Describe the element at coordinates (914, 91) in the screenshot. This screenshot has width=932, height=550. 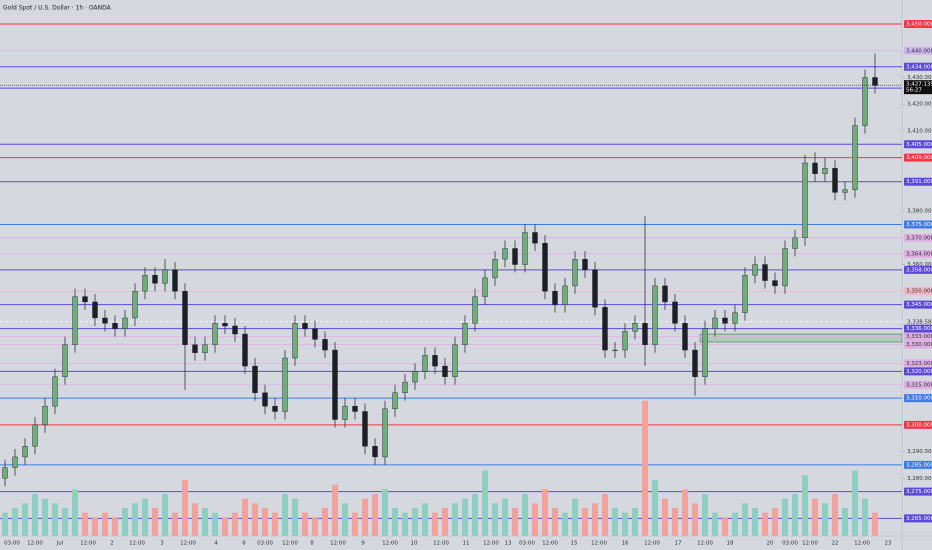
I see `countdown: 56:27` at that location.